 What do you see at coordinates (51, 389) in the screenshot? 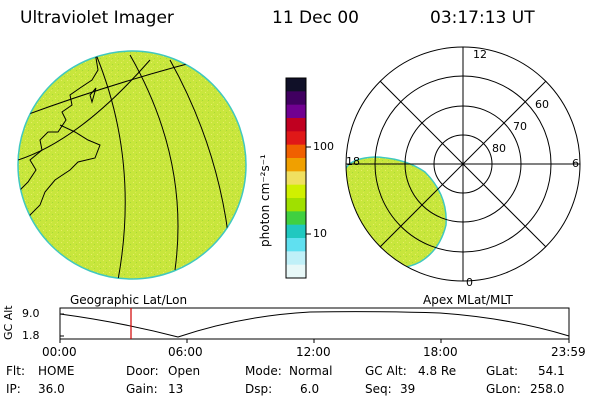
I see `ip-value: 36.0` at bounding box center [51, 389].